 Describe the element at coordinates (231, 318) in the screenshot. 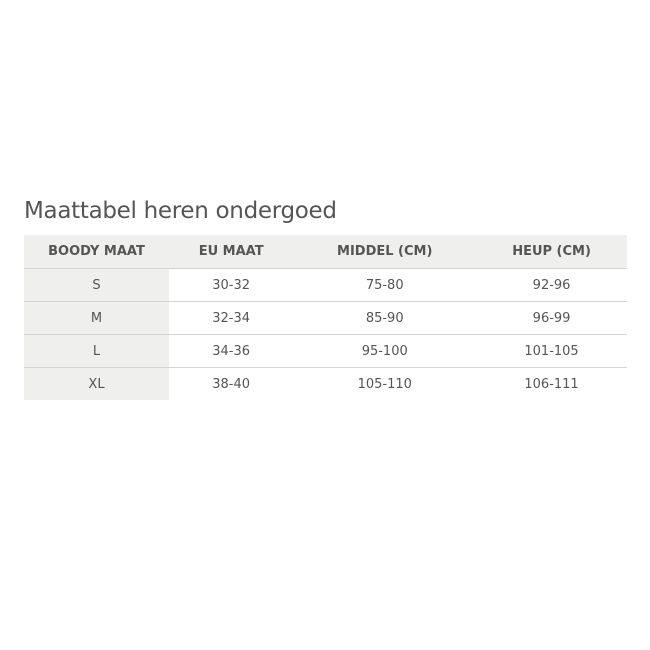

I see `table-cell: 32-34` at that location.